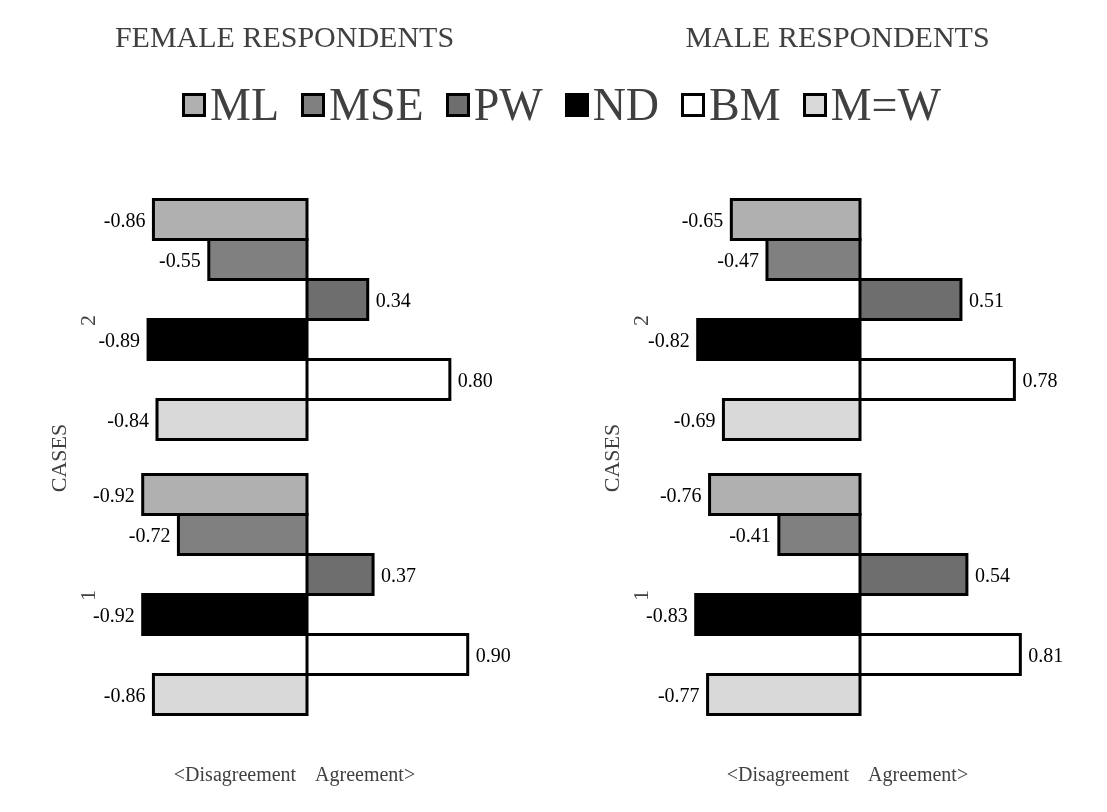 This screenshot has width=1107, height=812. What do you see at coordinates (1040, 379) in the screenshot?
I see `data-label: 0.78` at bounding box center [1040, 379].